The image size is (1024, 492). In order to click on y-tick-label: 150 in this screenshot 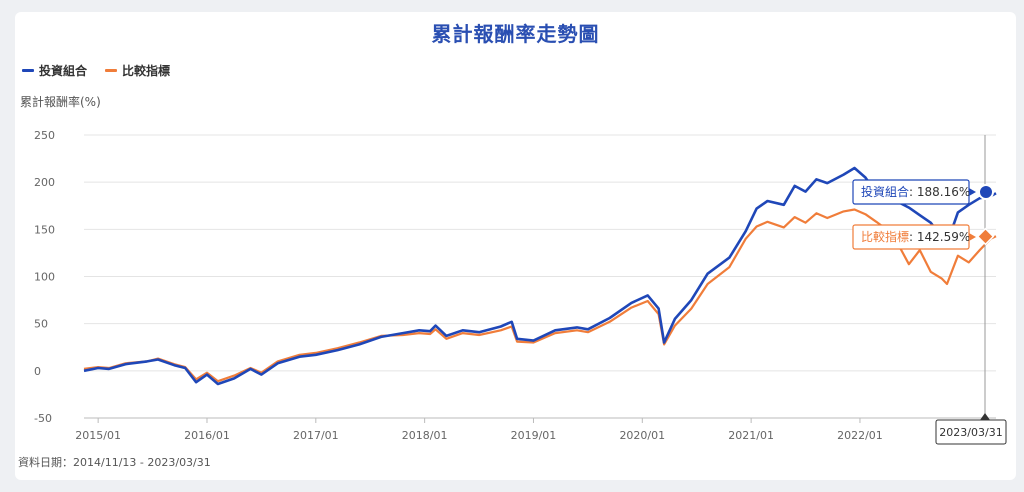, I will do `click(44, 229)`.